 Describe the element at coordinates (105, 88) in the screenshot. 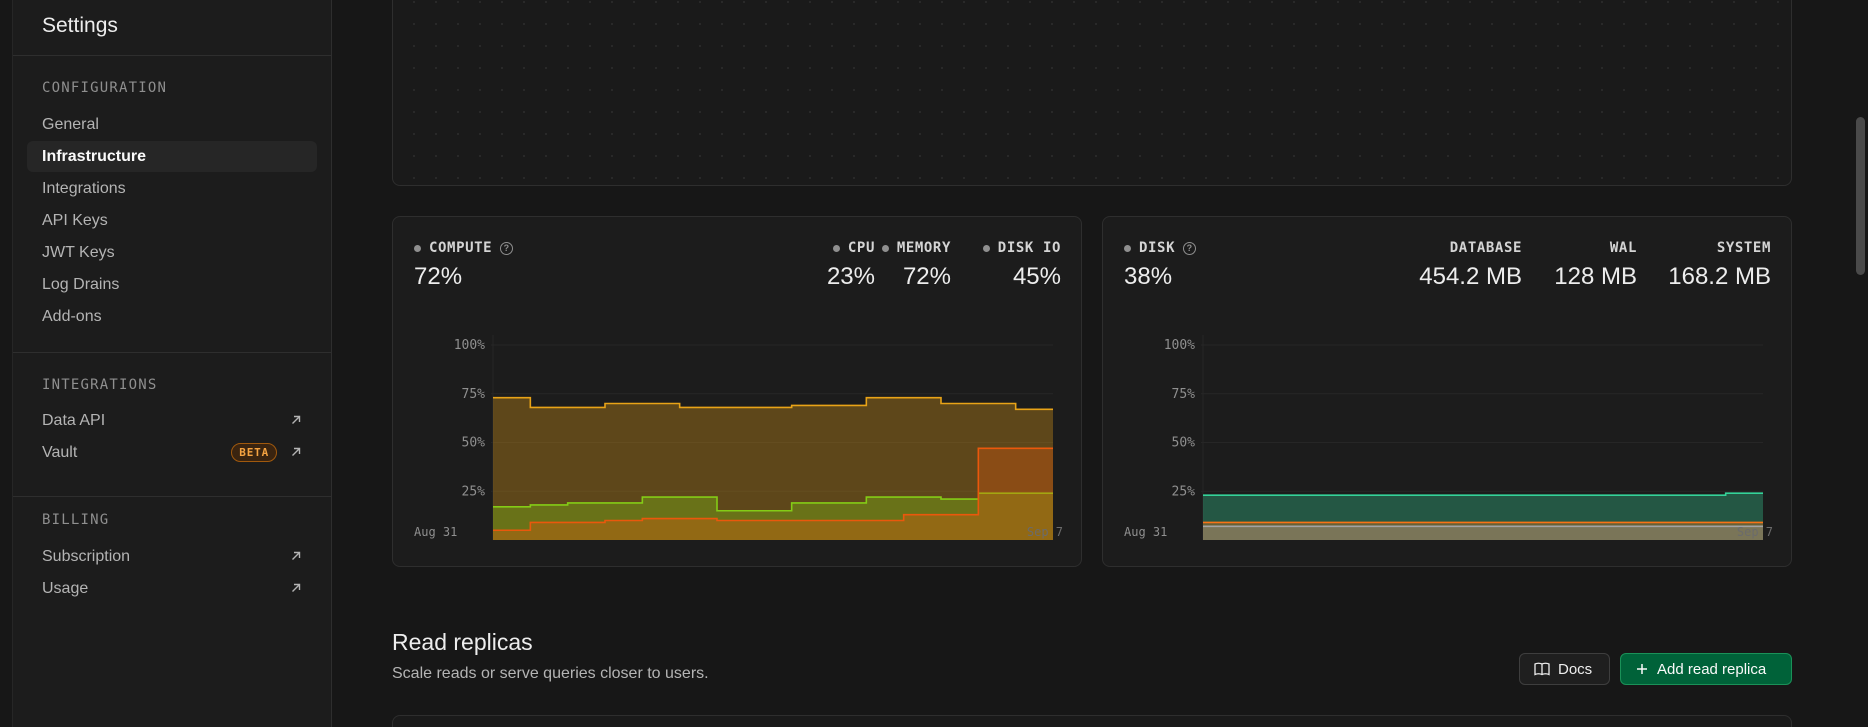

I see `section-label-configuration: CONFIGURATION` at that location.